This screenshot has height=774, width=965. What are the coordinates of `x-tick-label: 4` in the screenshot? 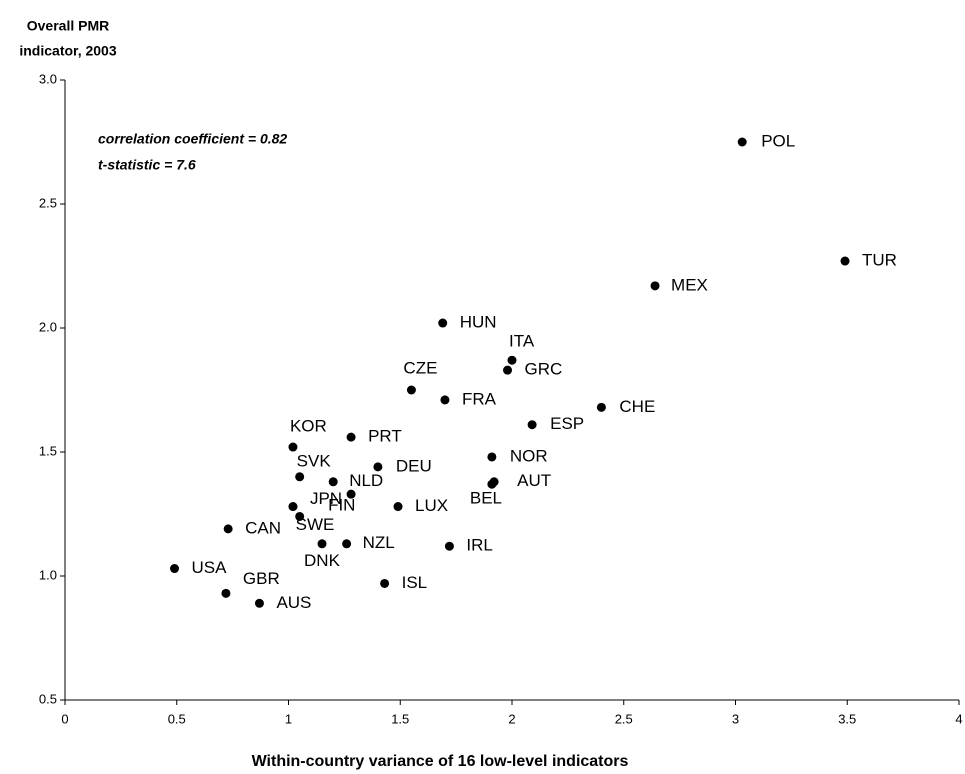 It's located at (958, 718).